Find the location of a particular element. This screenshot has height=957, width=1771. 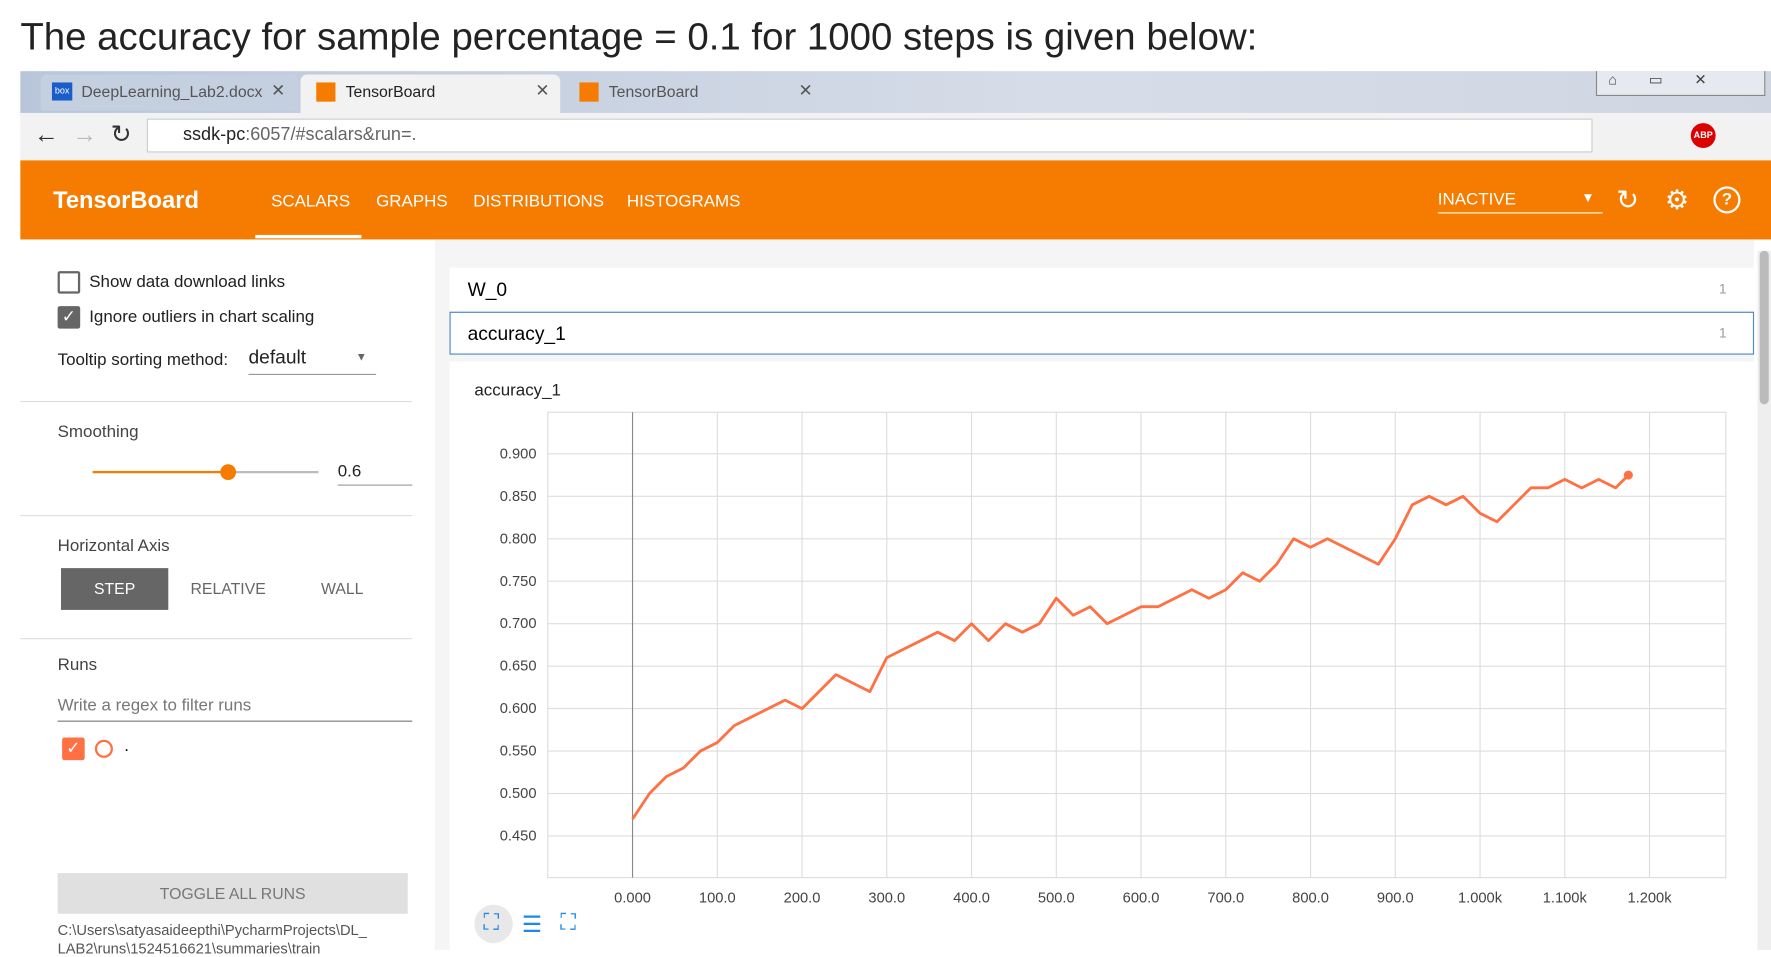

section-name: accuracy_1 is located at coordinates (516, 334).